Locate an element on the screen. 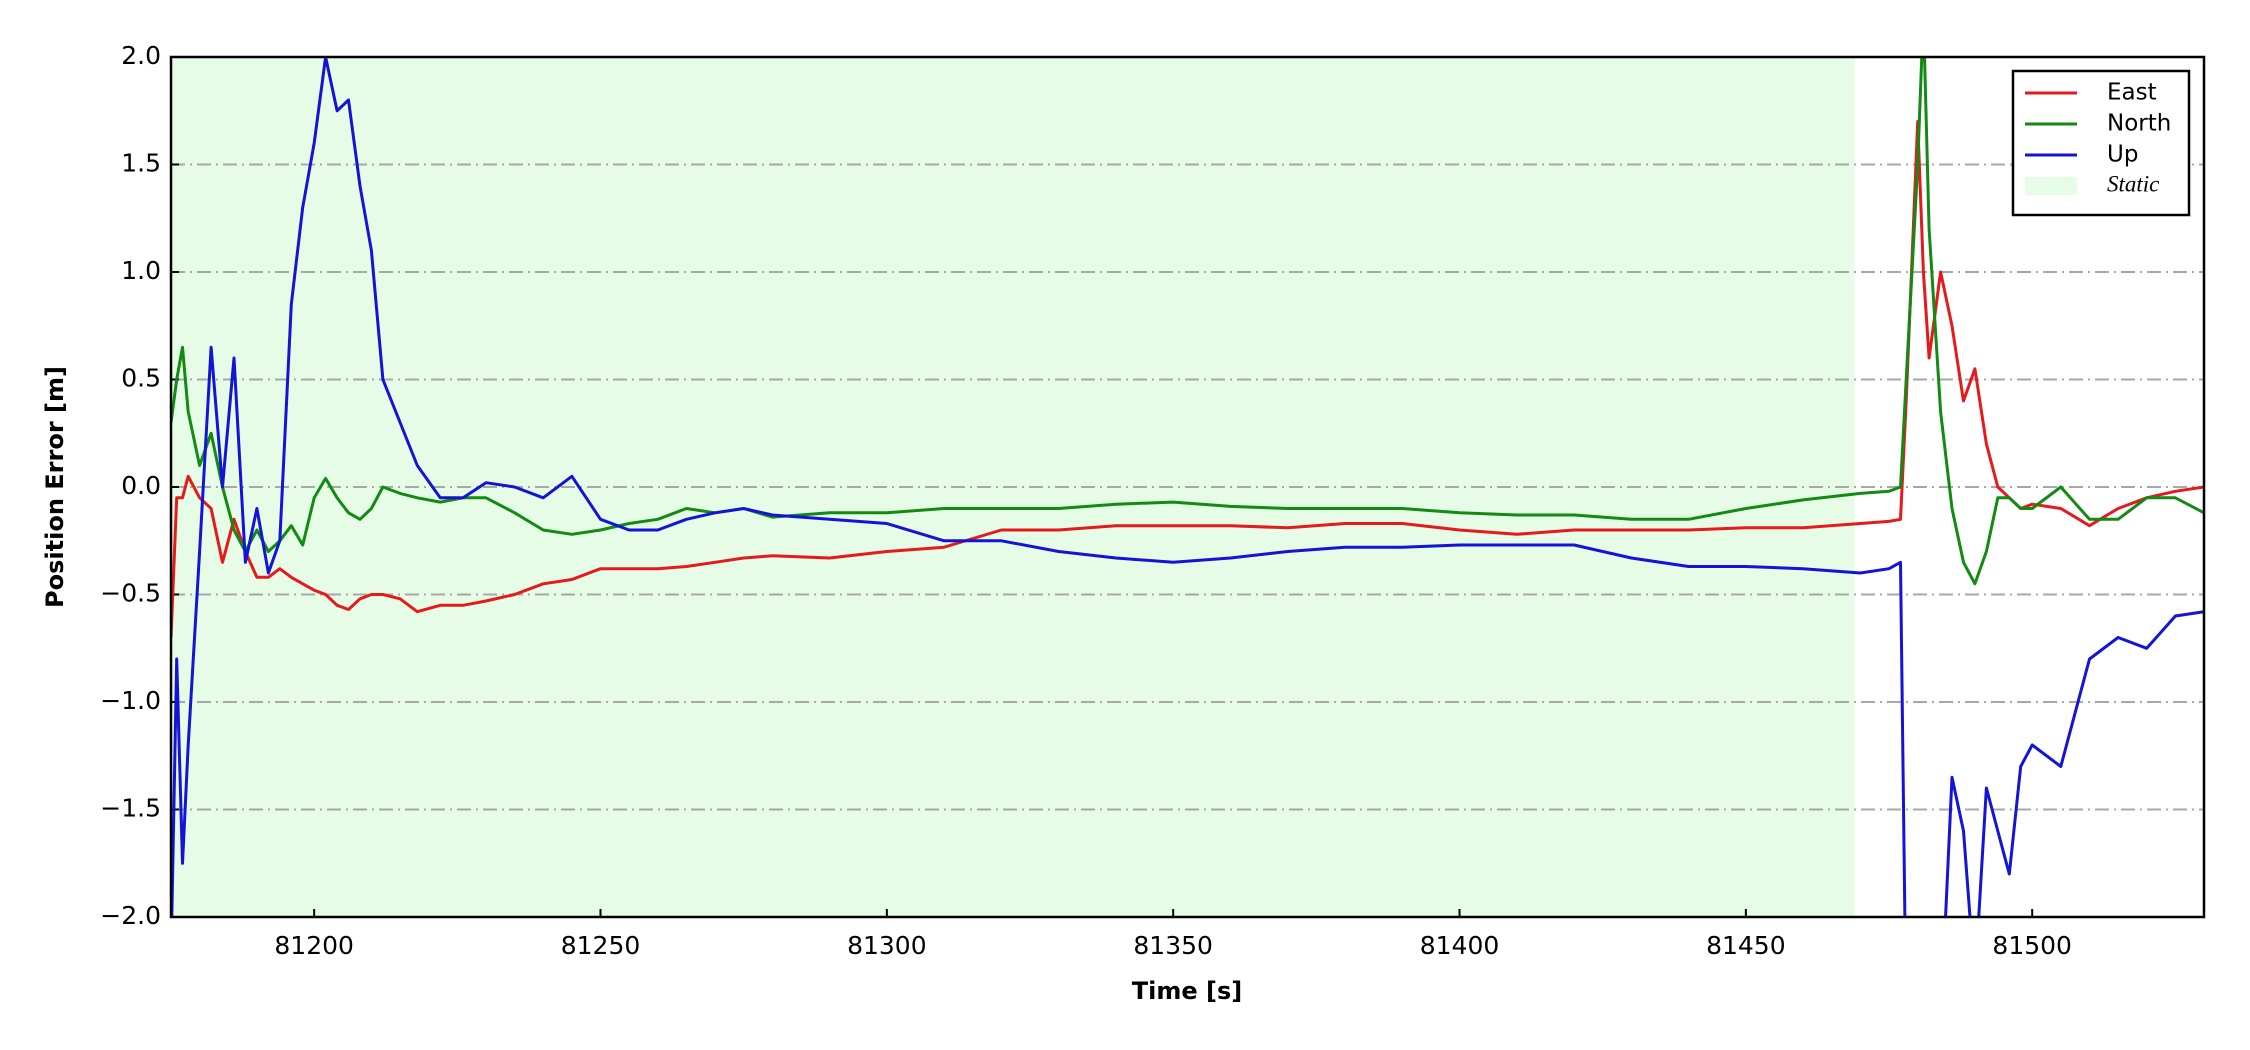  y-axis-label: Position Error [m] is located at coordinates (55, 487).